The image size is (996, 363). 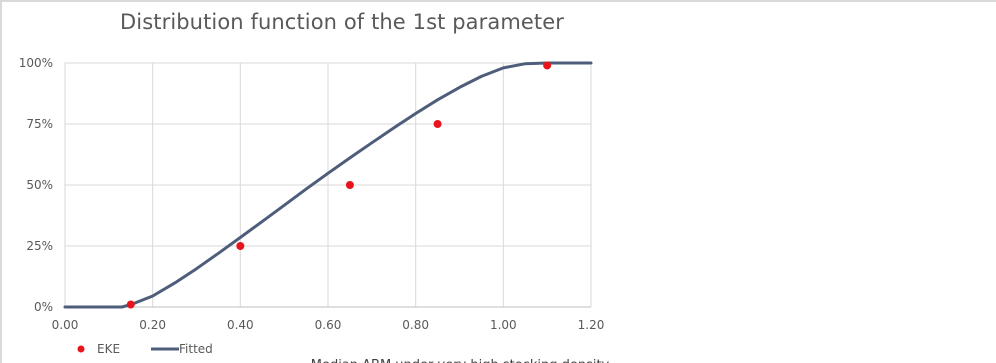 I want to click on y-tick-label: 0%, so click(x=43, y=307).